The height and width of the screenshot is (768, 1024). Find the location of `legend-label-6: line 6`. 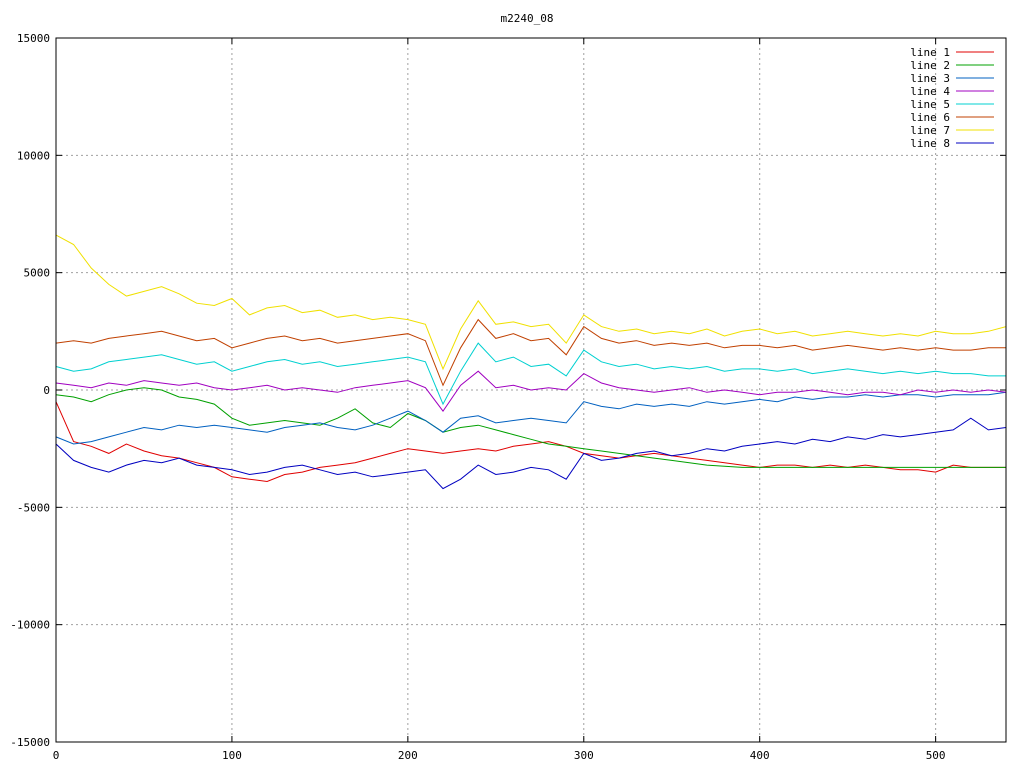

legend-label-6: line 6 is located at coordinates (930, 117).